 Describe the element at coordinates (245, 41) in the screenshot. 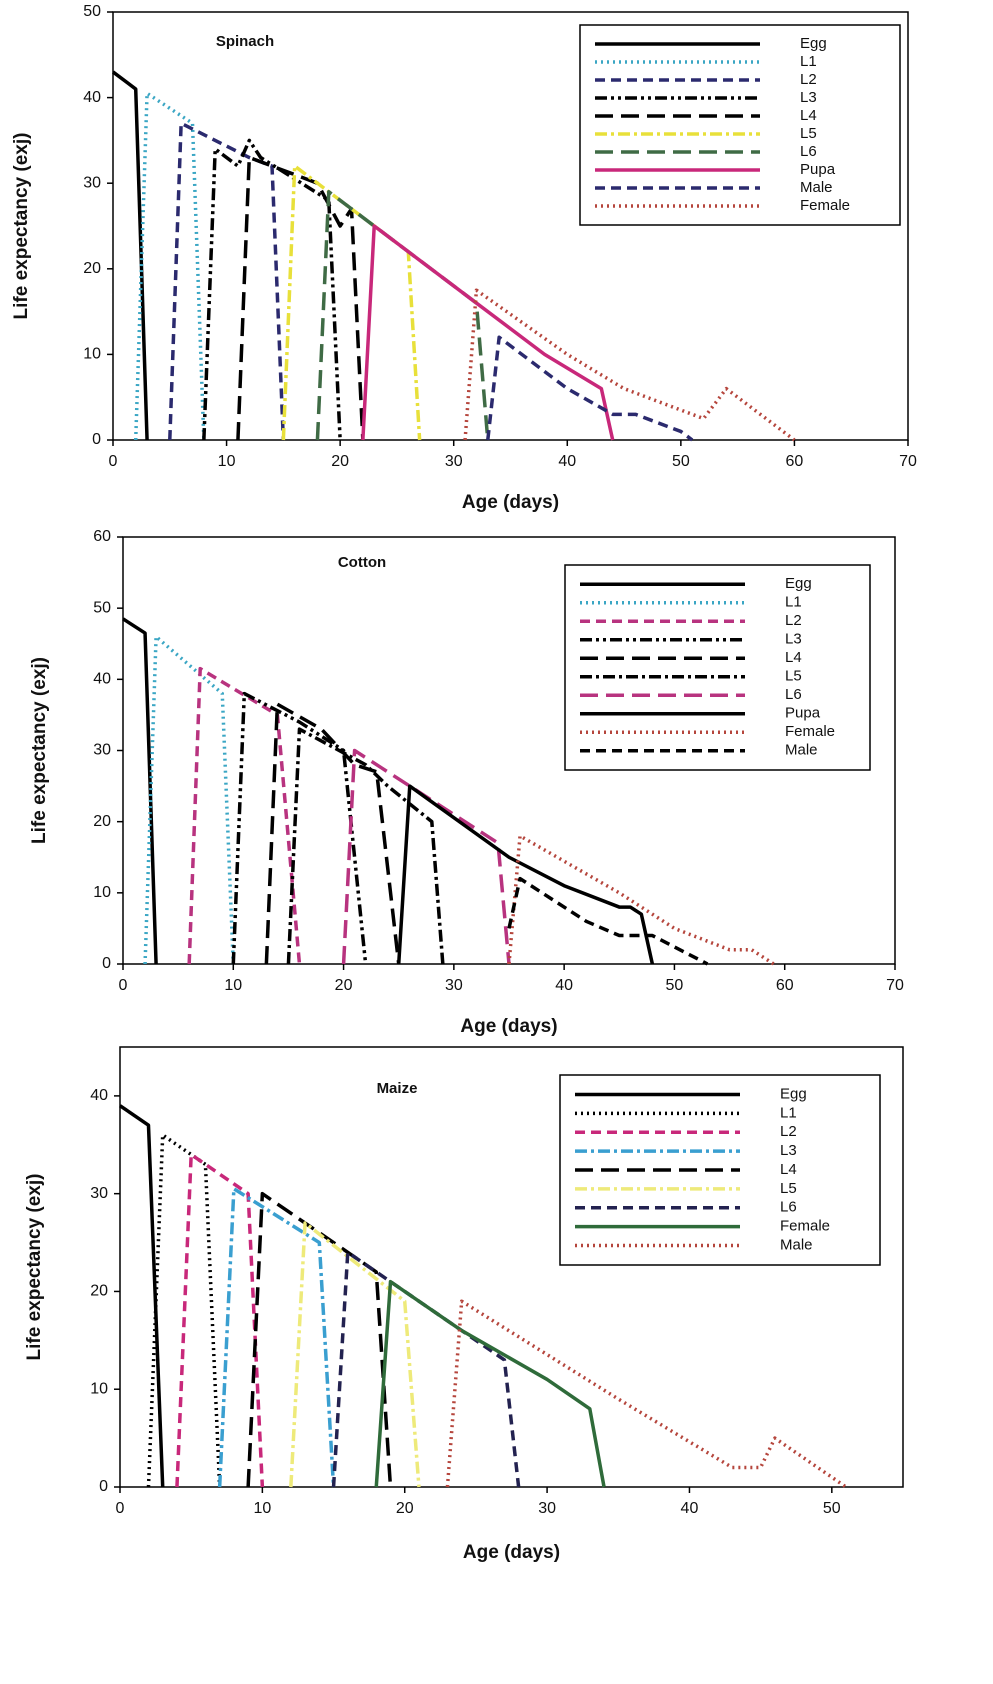

I see `chart-title: Spinach` at that location.